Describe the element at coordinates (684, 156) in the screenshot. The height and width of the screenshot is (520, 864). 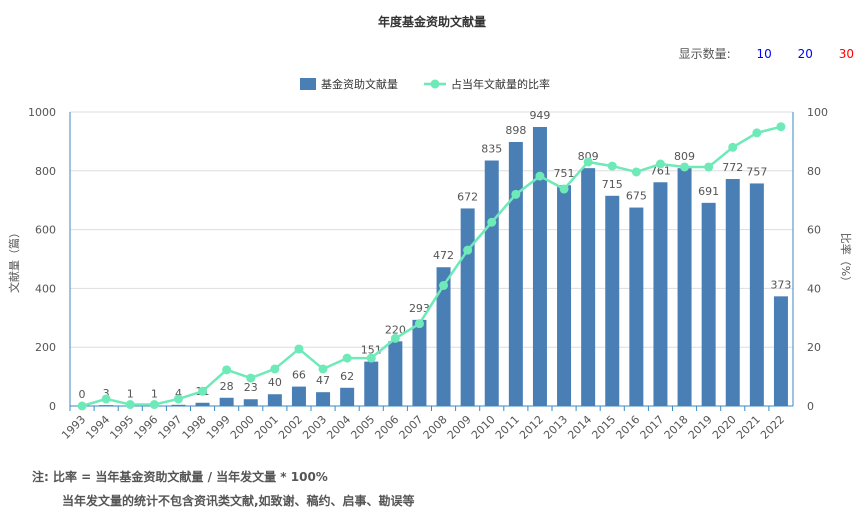
I see `bar-data-label: 809` at that location.